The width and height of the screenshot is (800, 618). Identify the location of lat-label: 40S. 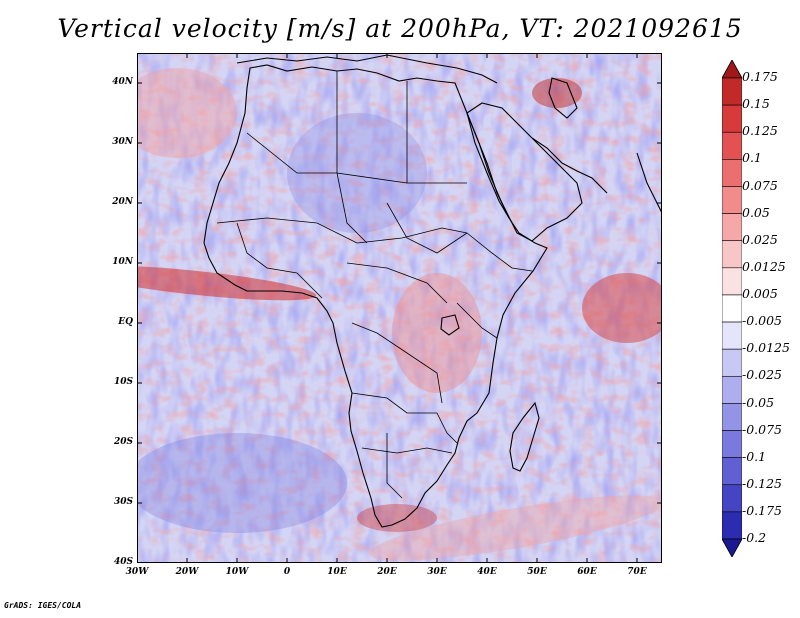
(123, 562).